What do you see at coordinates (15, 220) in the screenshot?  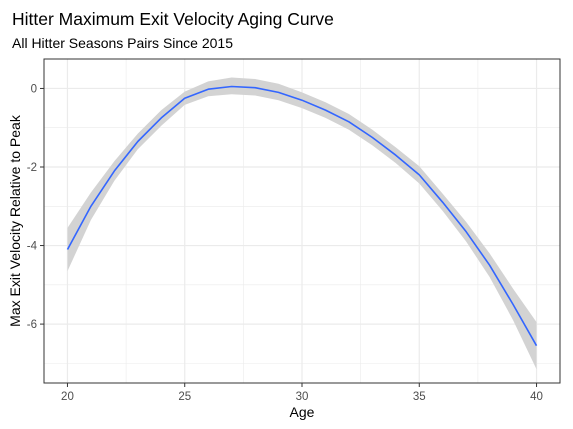 I see `y-axis-label: Max Exit Velocity Relative to Peak` at bounding box center [15, 220].